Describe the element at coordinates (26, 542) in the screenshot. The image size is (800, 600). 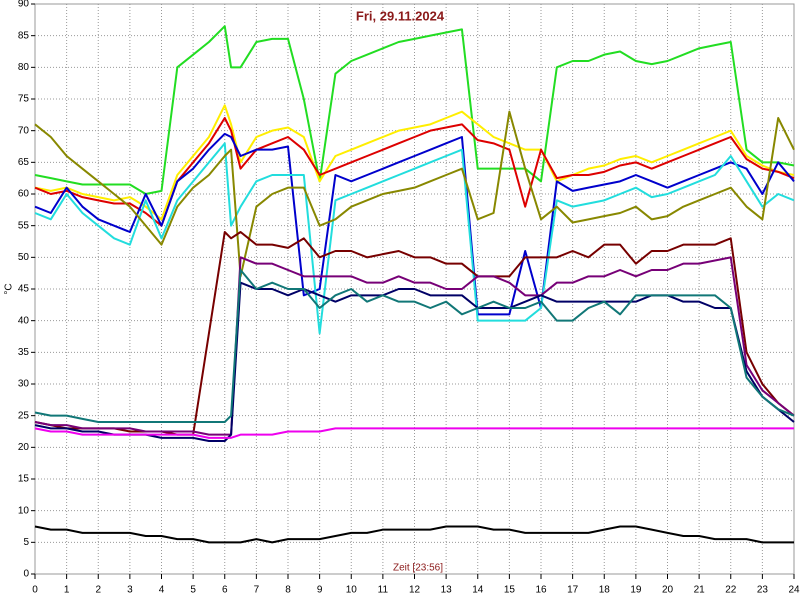
I see `y-tick-label: 5` at that location.